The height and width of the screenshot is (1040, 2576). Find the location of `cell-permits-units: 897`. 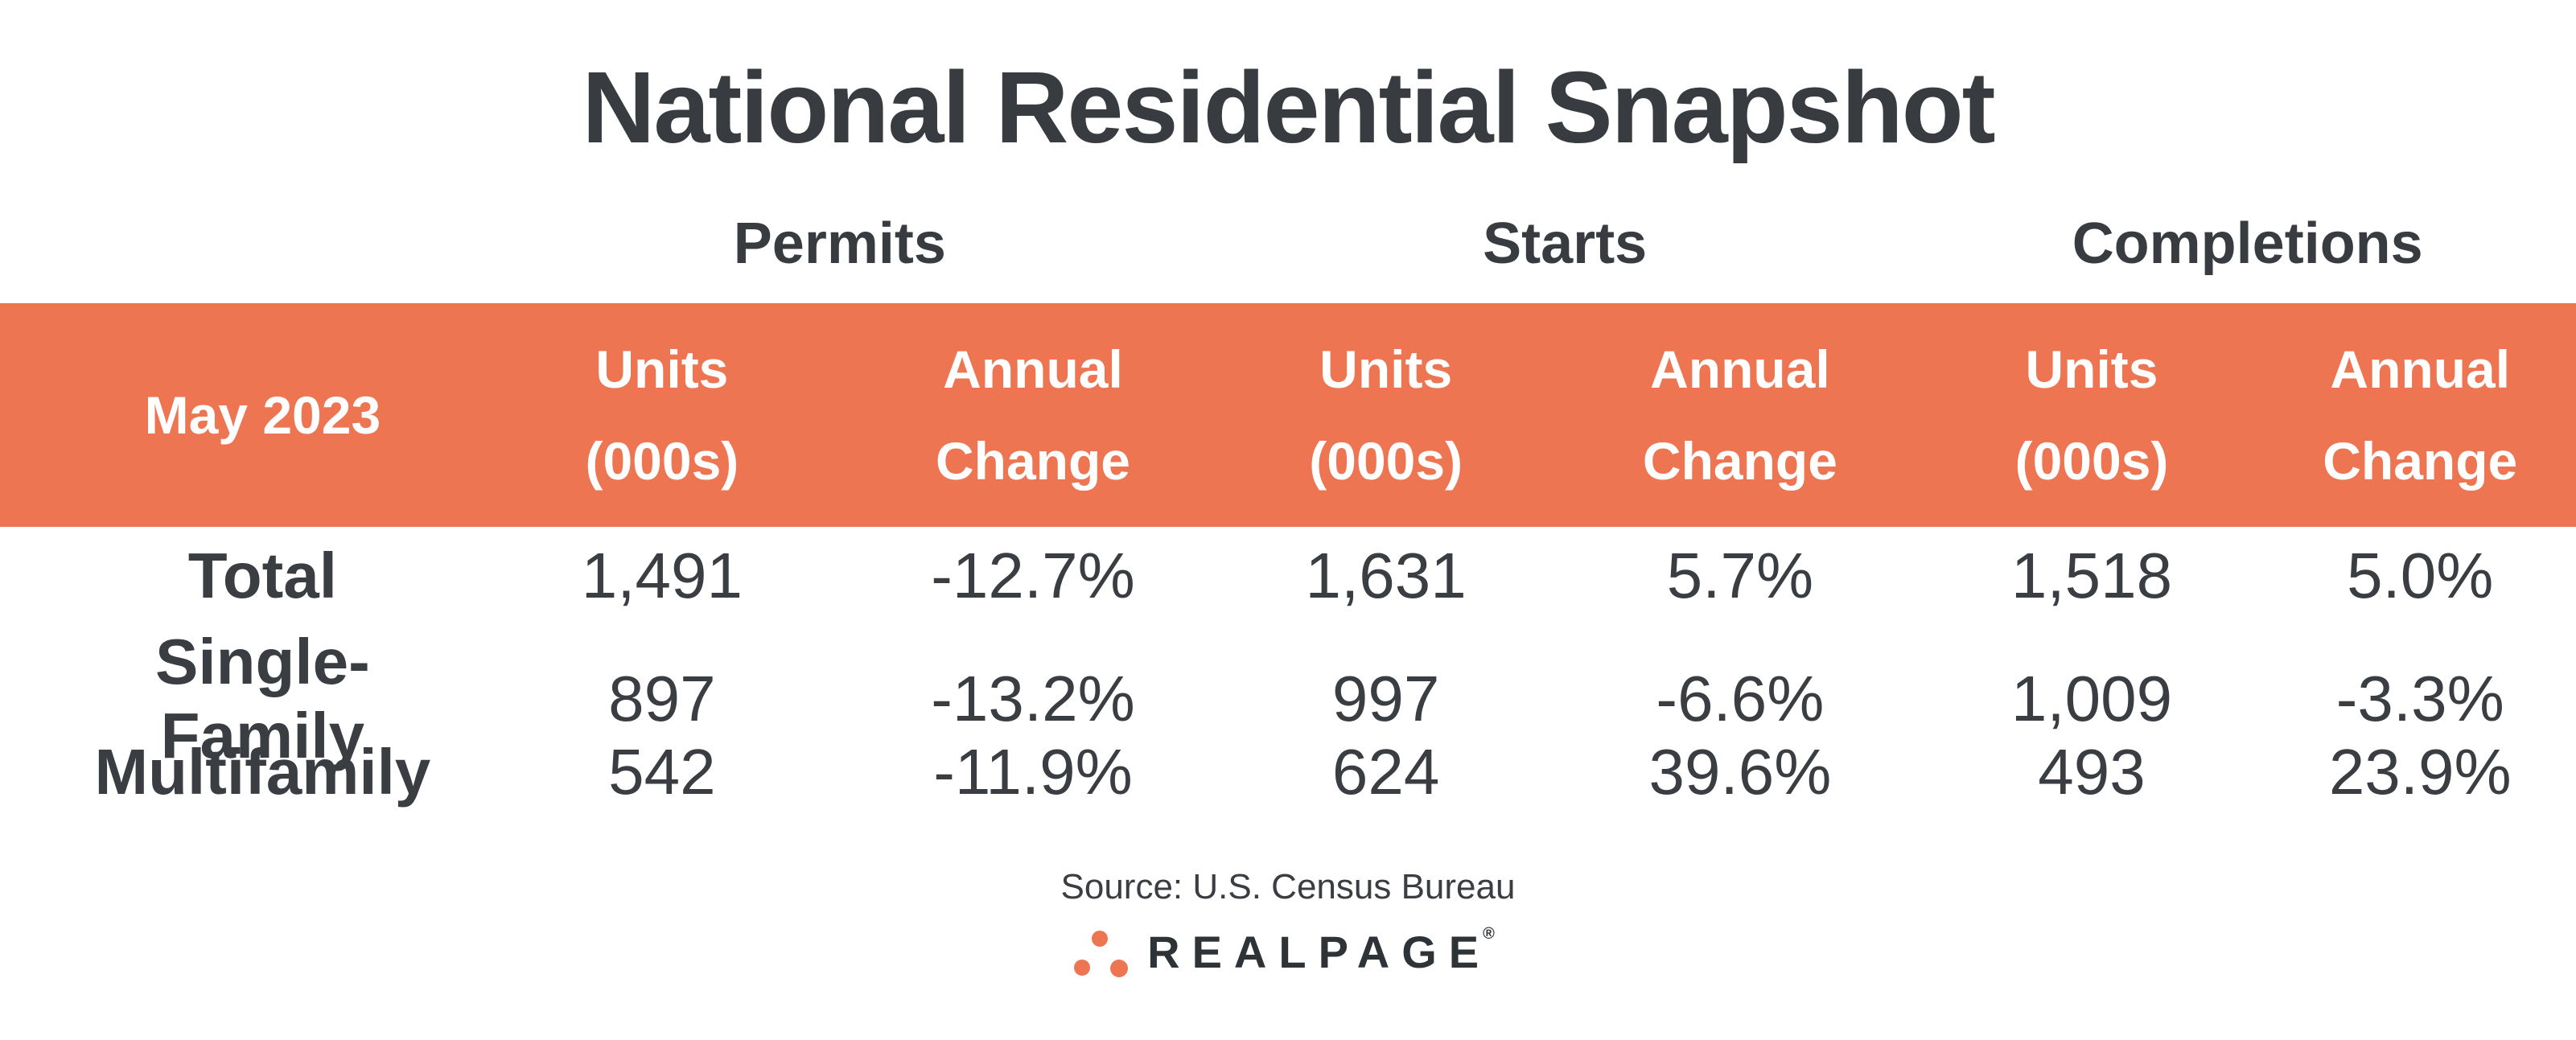

cell-permits-units: 897 is located at coordinates (662, 698).